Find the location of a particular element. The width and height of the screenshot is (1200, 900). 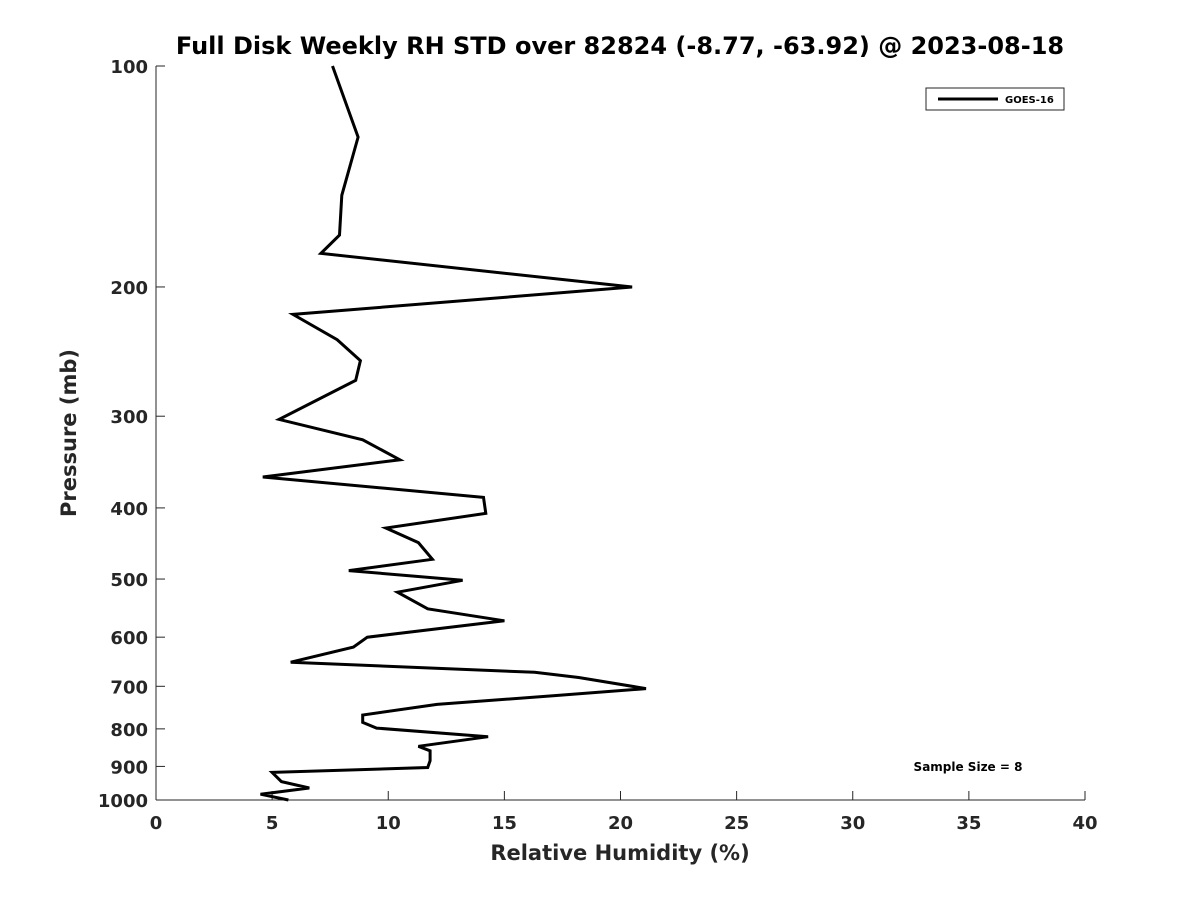

y-axis-label: Pressure (mb) is located at coordinates (69, 433).